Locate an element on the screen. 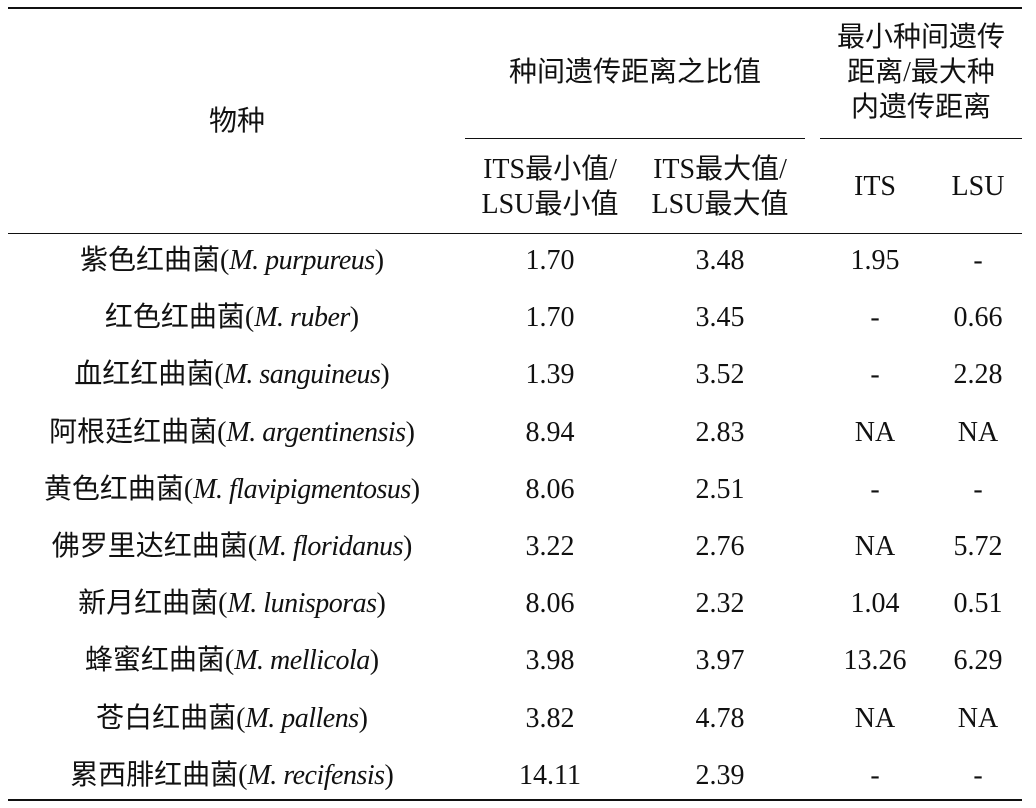 This screenshot has width=1036, height=808. cell: 2.28 is located at coordinates (978, 375).